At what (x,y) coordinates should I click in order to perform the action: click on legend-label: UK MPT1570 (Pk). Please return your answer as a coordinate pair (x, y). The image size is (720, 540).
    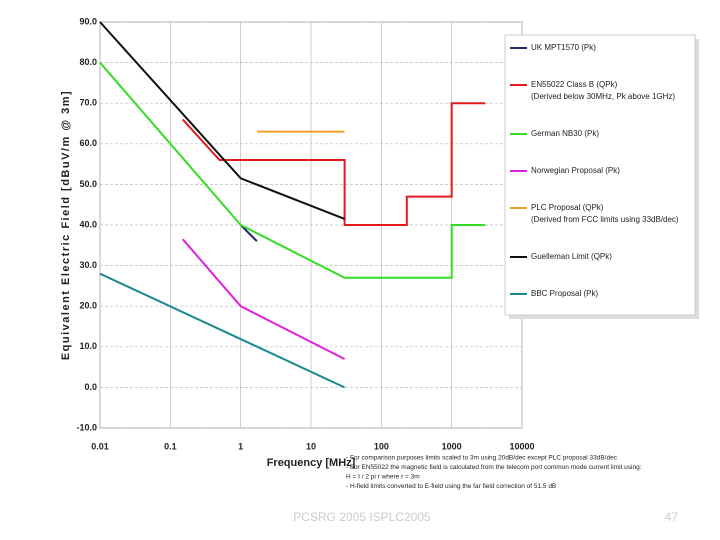
    Looking at the image, I should click on (563, 47).